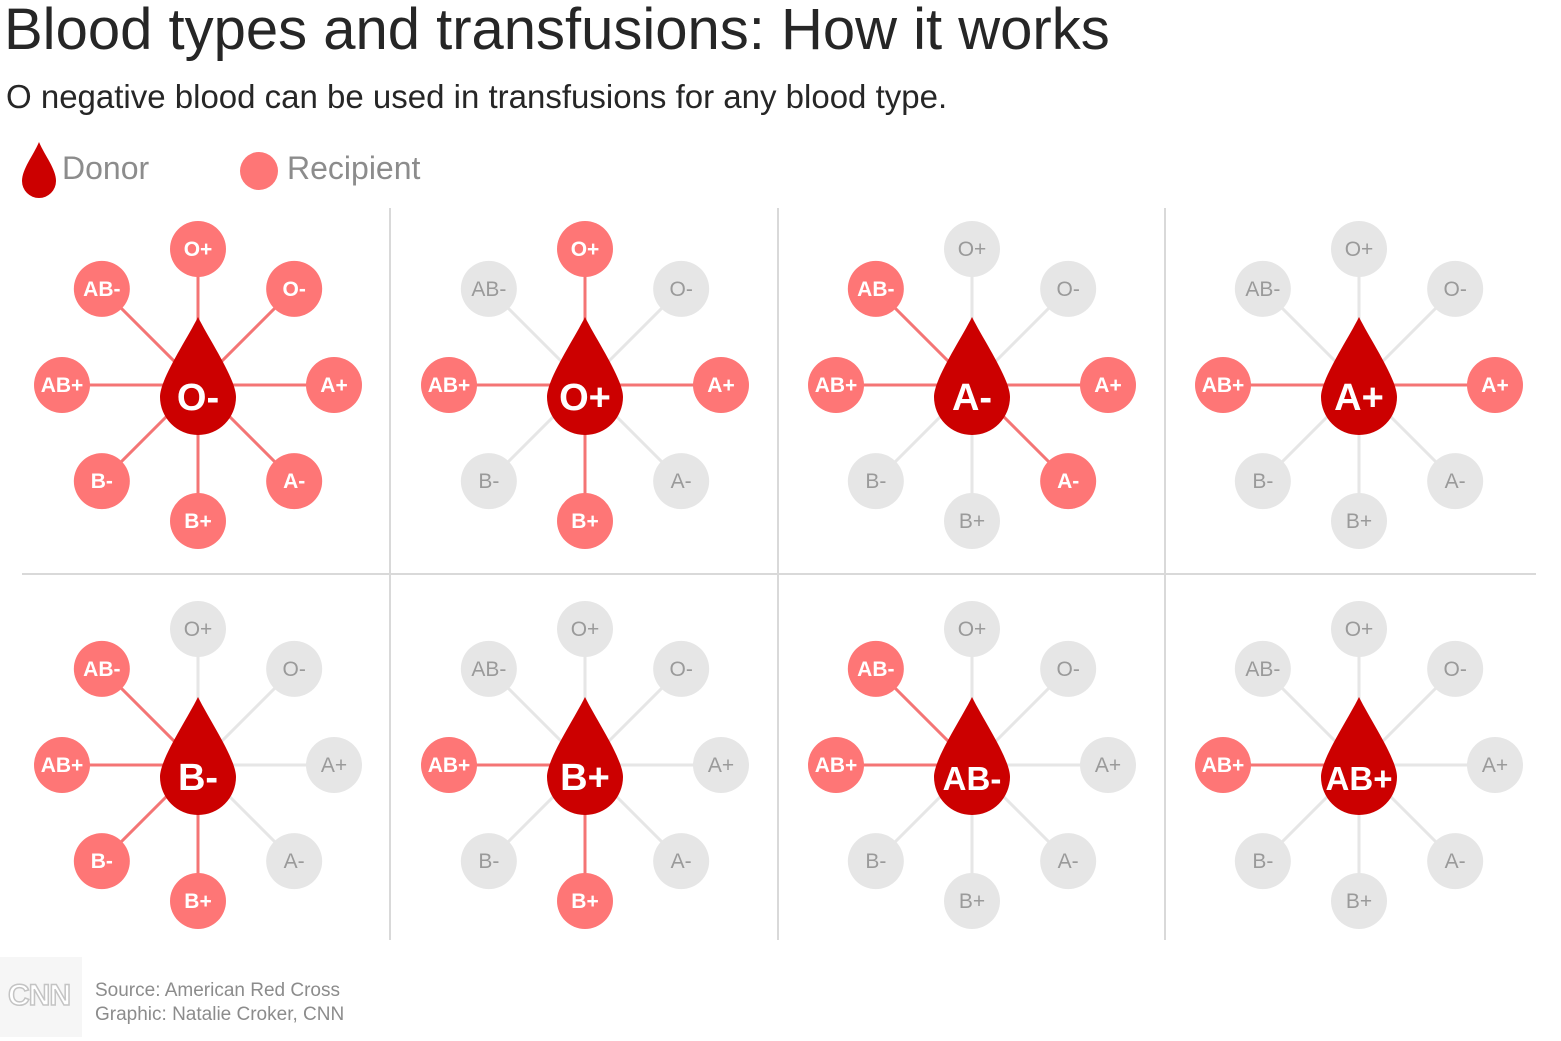 This screenshot has height=1041, width=1561. I want to click on donor-label: A+, so click(1359, 398).